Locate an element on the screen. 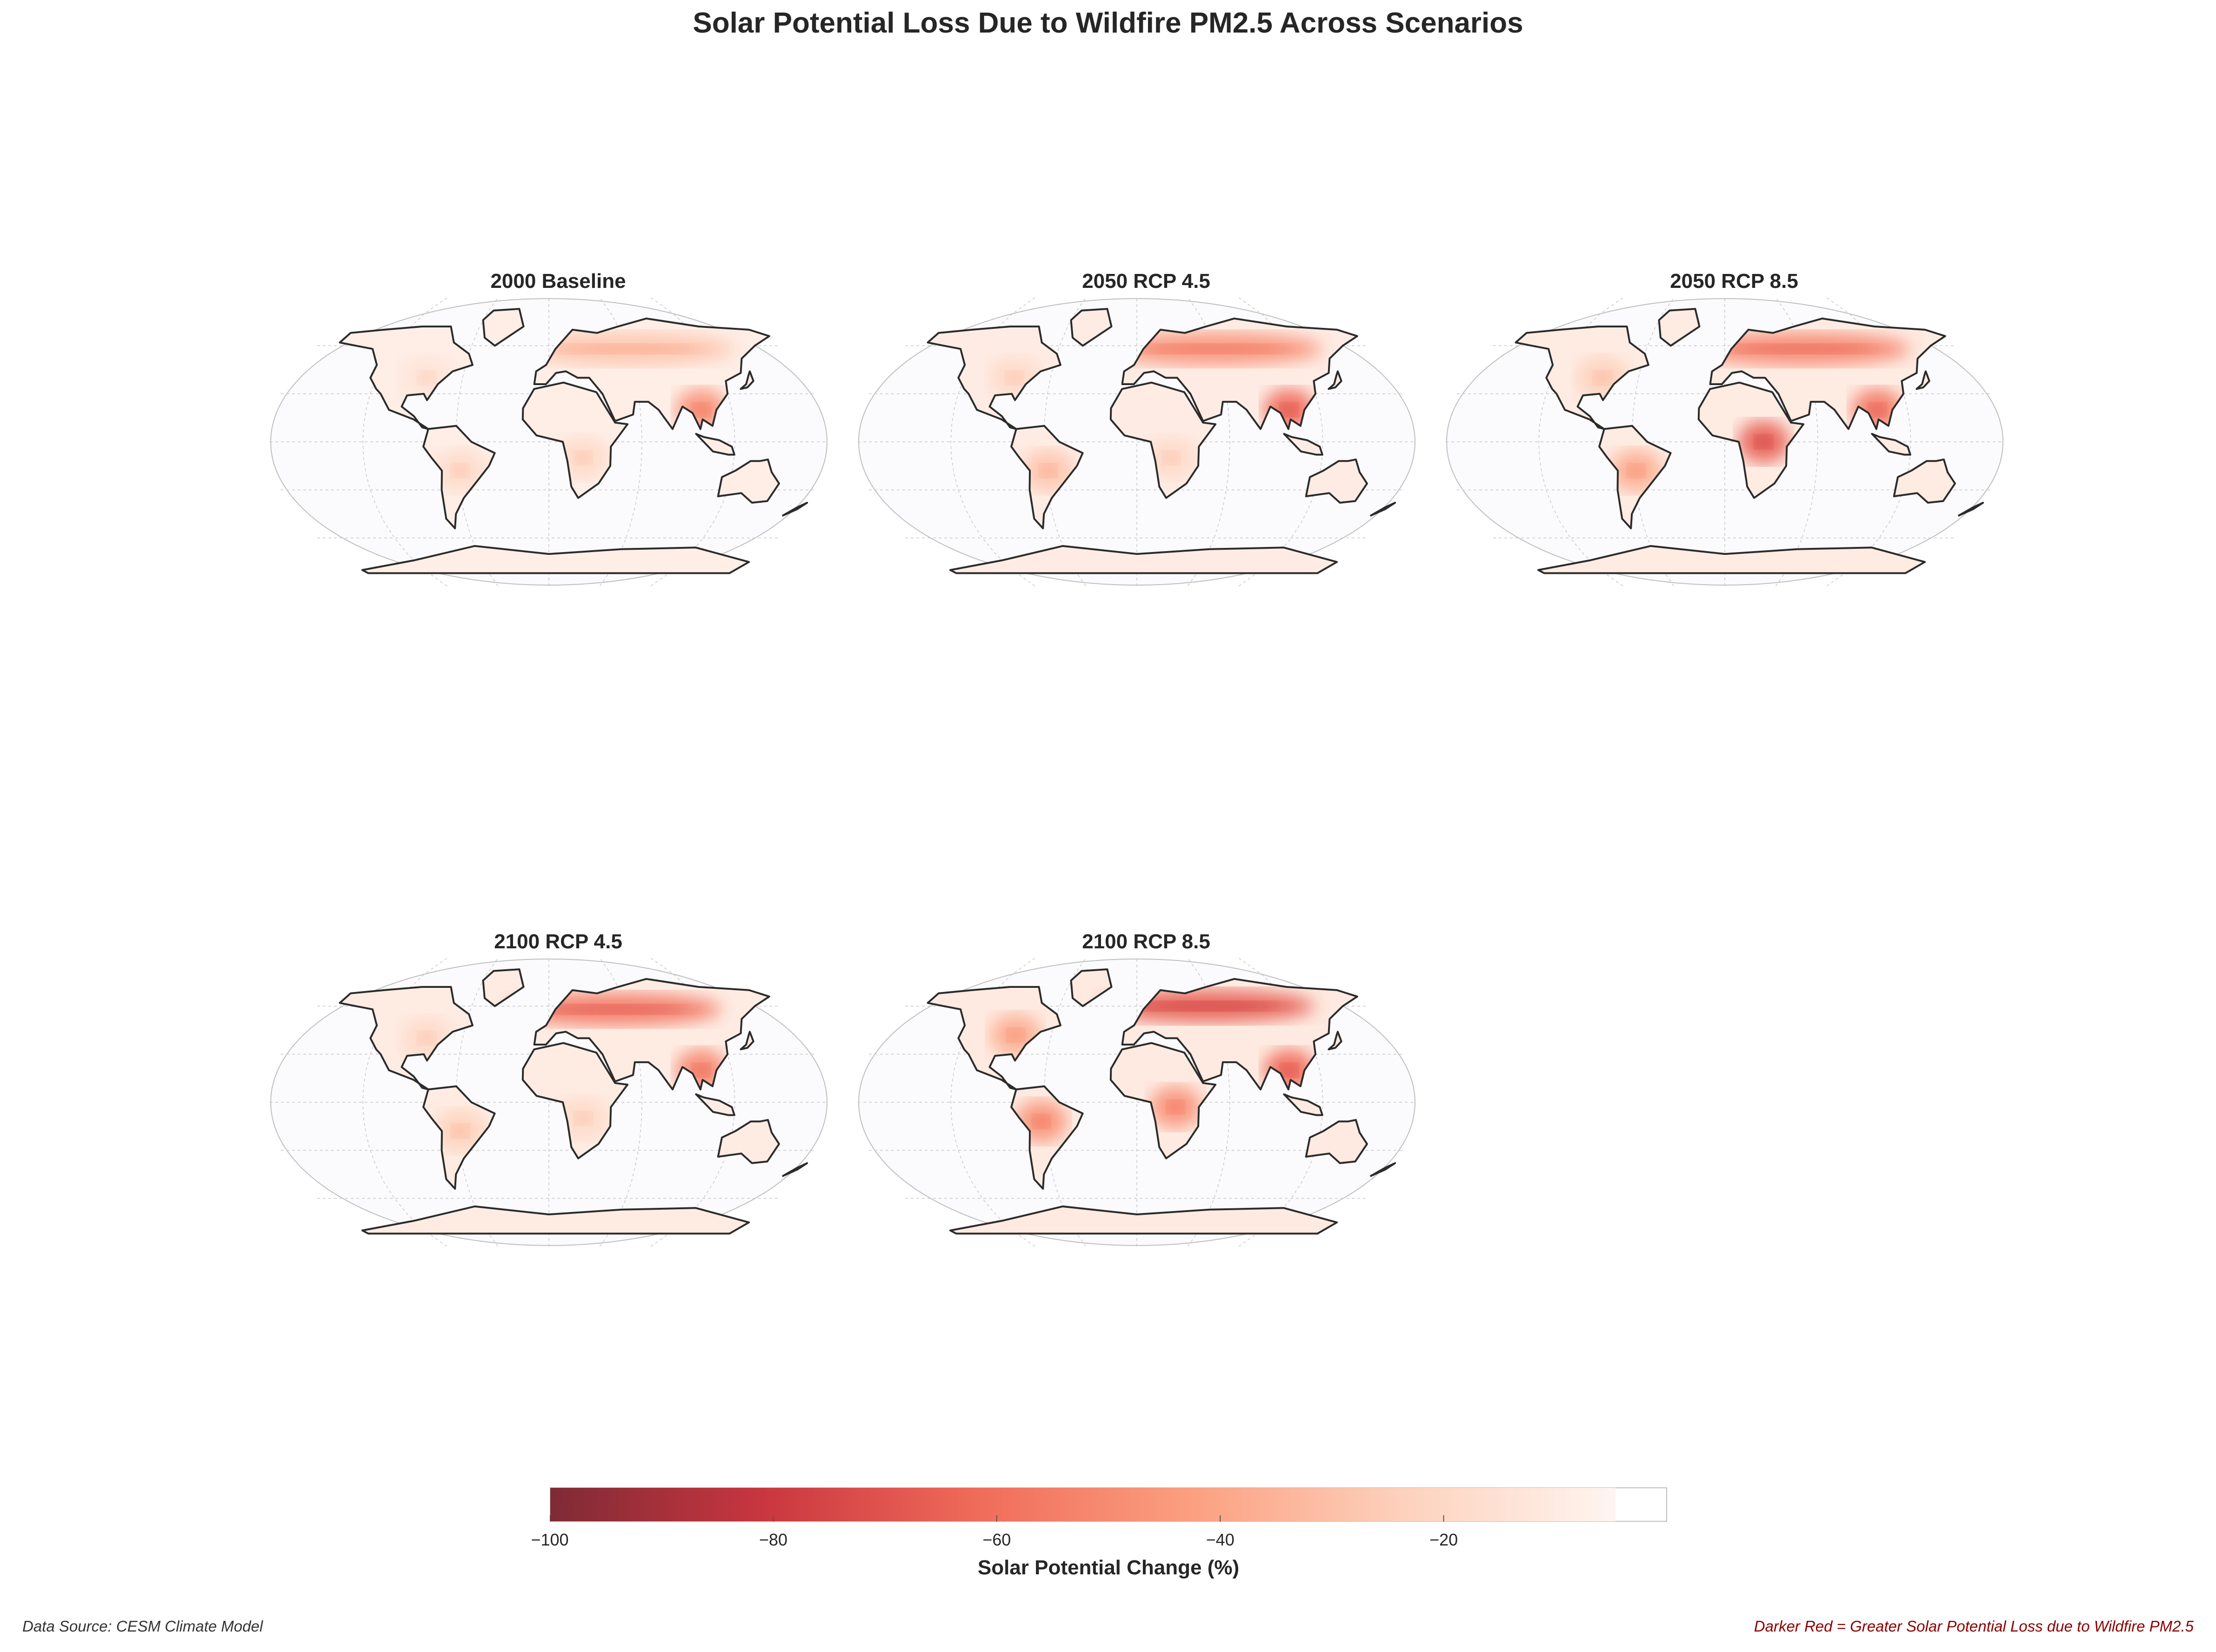  panel-title: 2000 Baseline is located at coordinates (558, 281).